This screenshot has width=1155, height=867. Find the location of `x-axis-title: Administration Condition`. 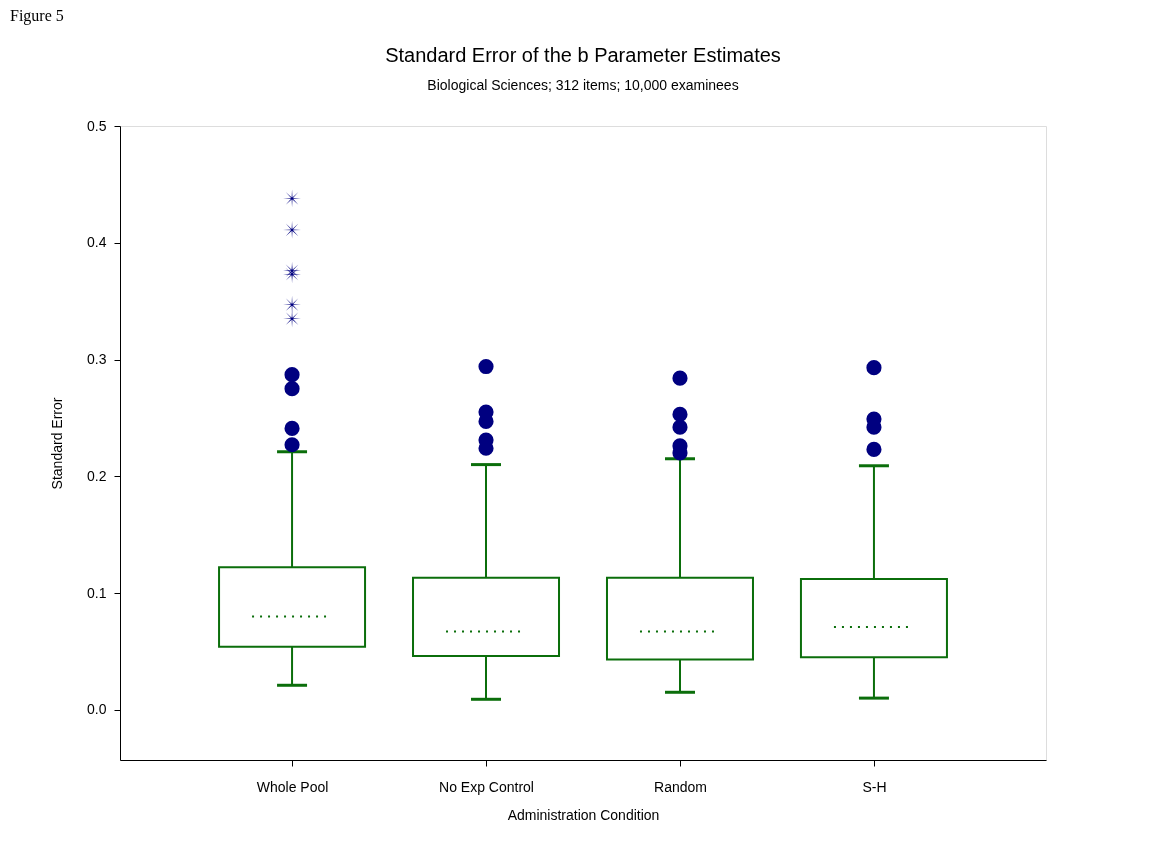

x-axis-title: Administration Condition is located at coordinates (583, 814).